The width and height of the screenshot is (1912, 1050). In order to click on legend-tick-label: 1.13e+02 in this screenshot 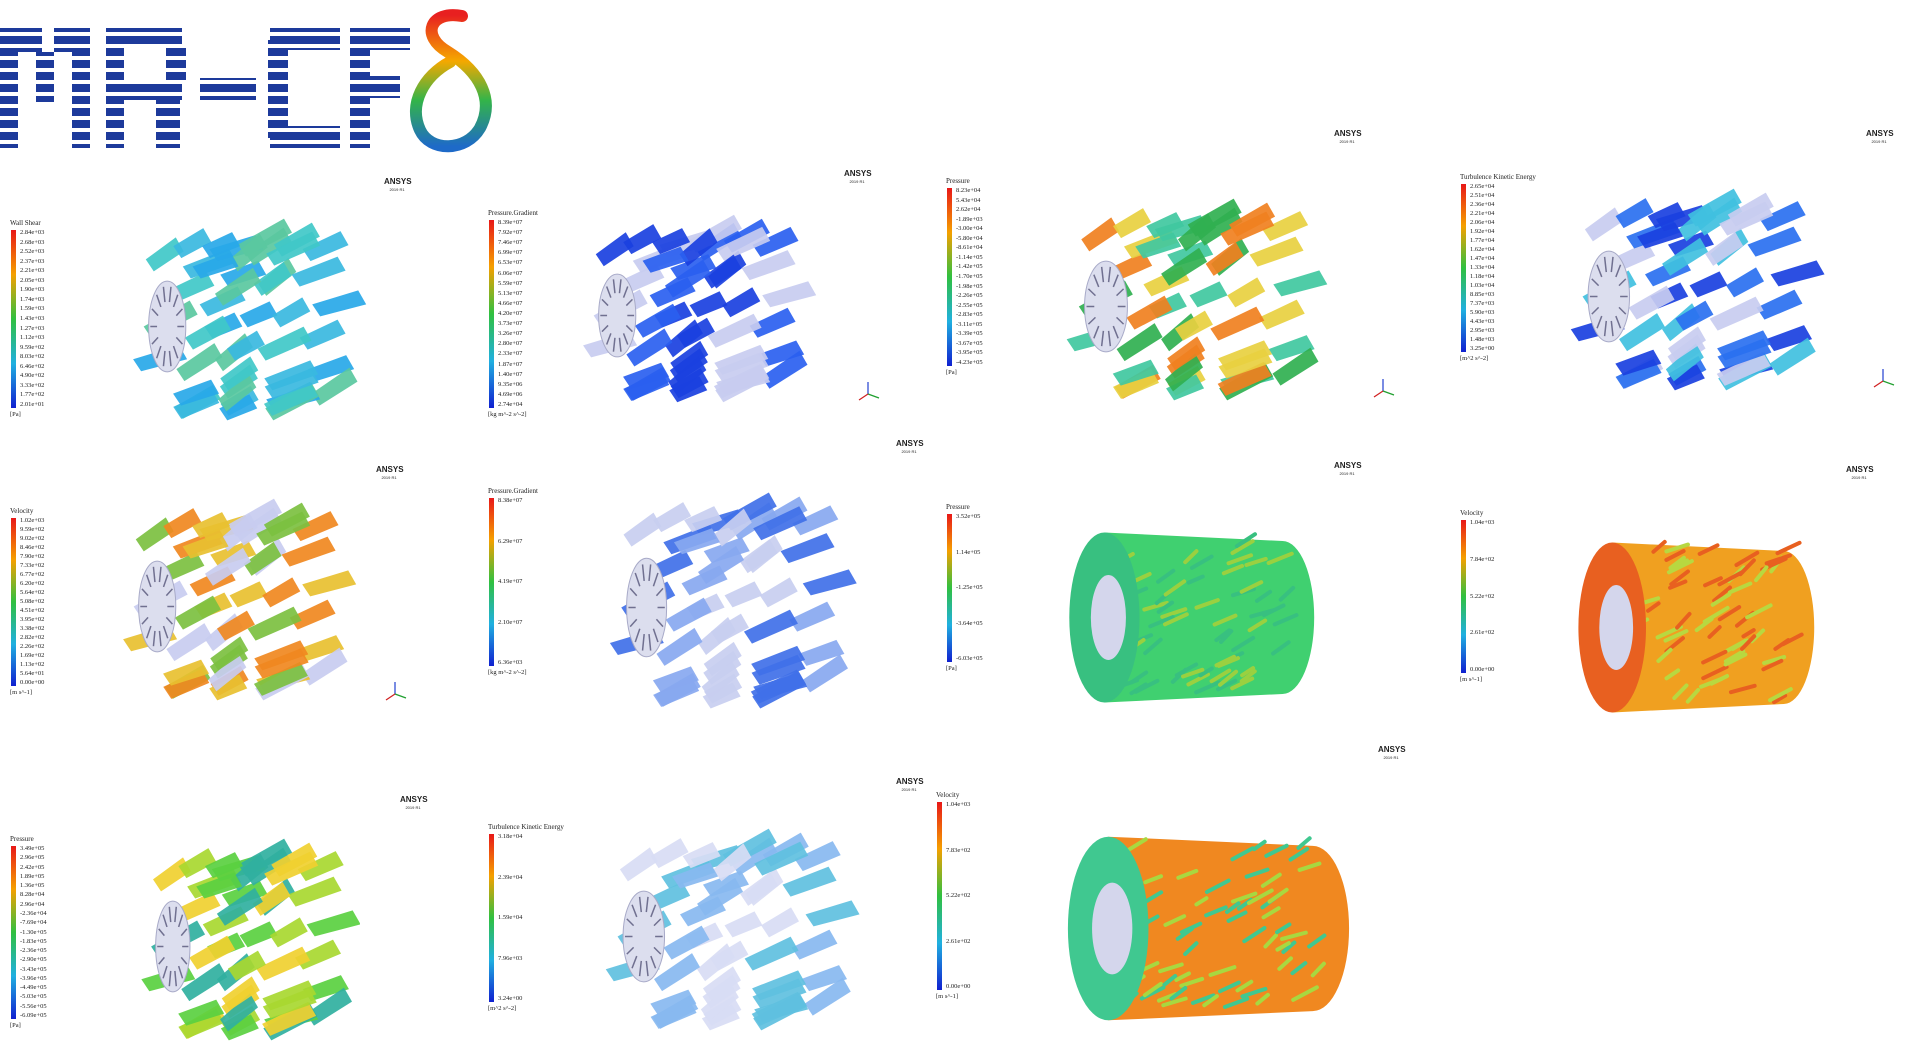, I will do `click(32, 665)`.